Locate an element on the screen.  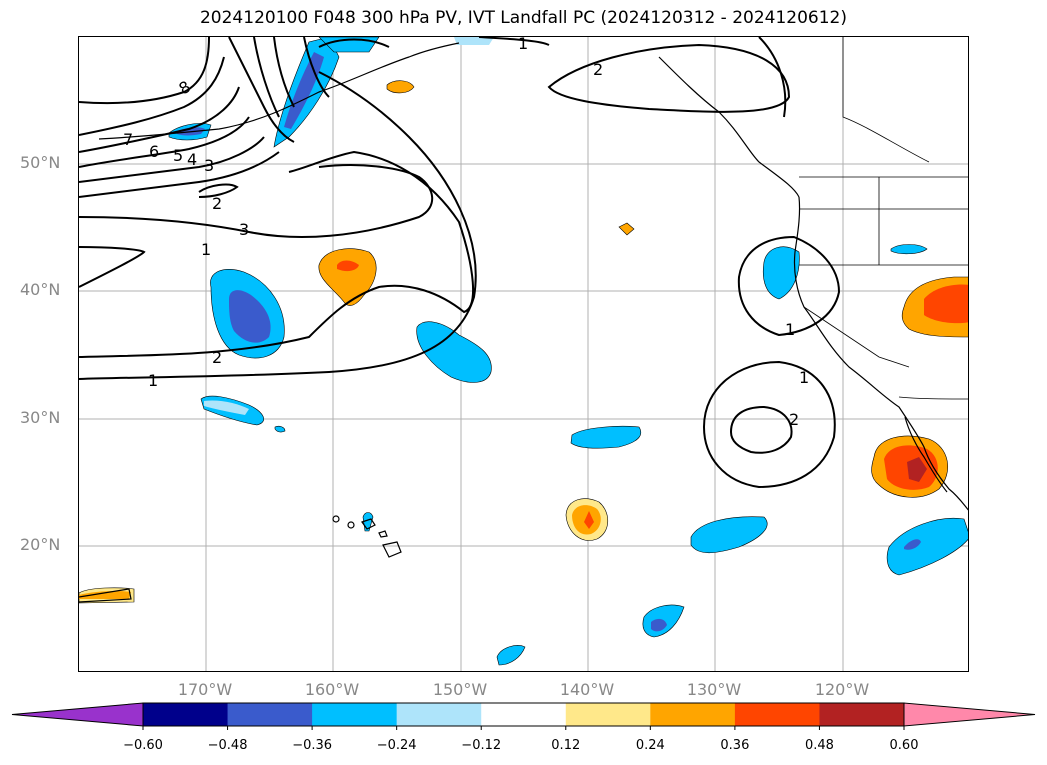
colorbar-tick-label: −0.12 is located at coordinates (481, 745).